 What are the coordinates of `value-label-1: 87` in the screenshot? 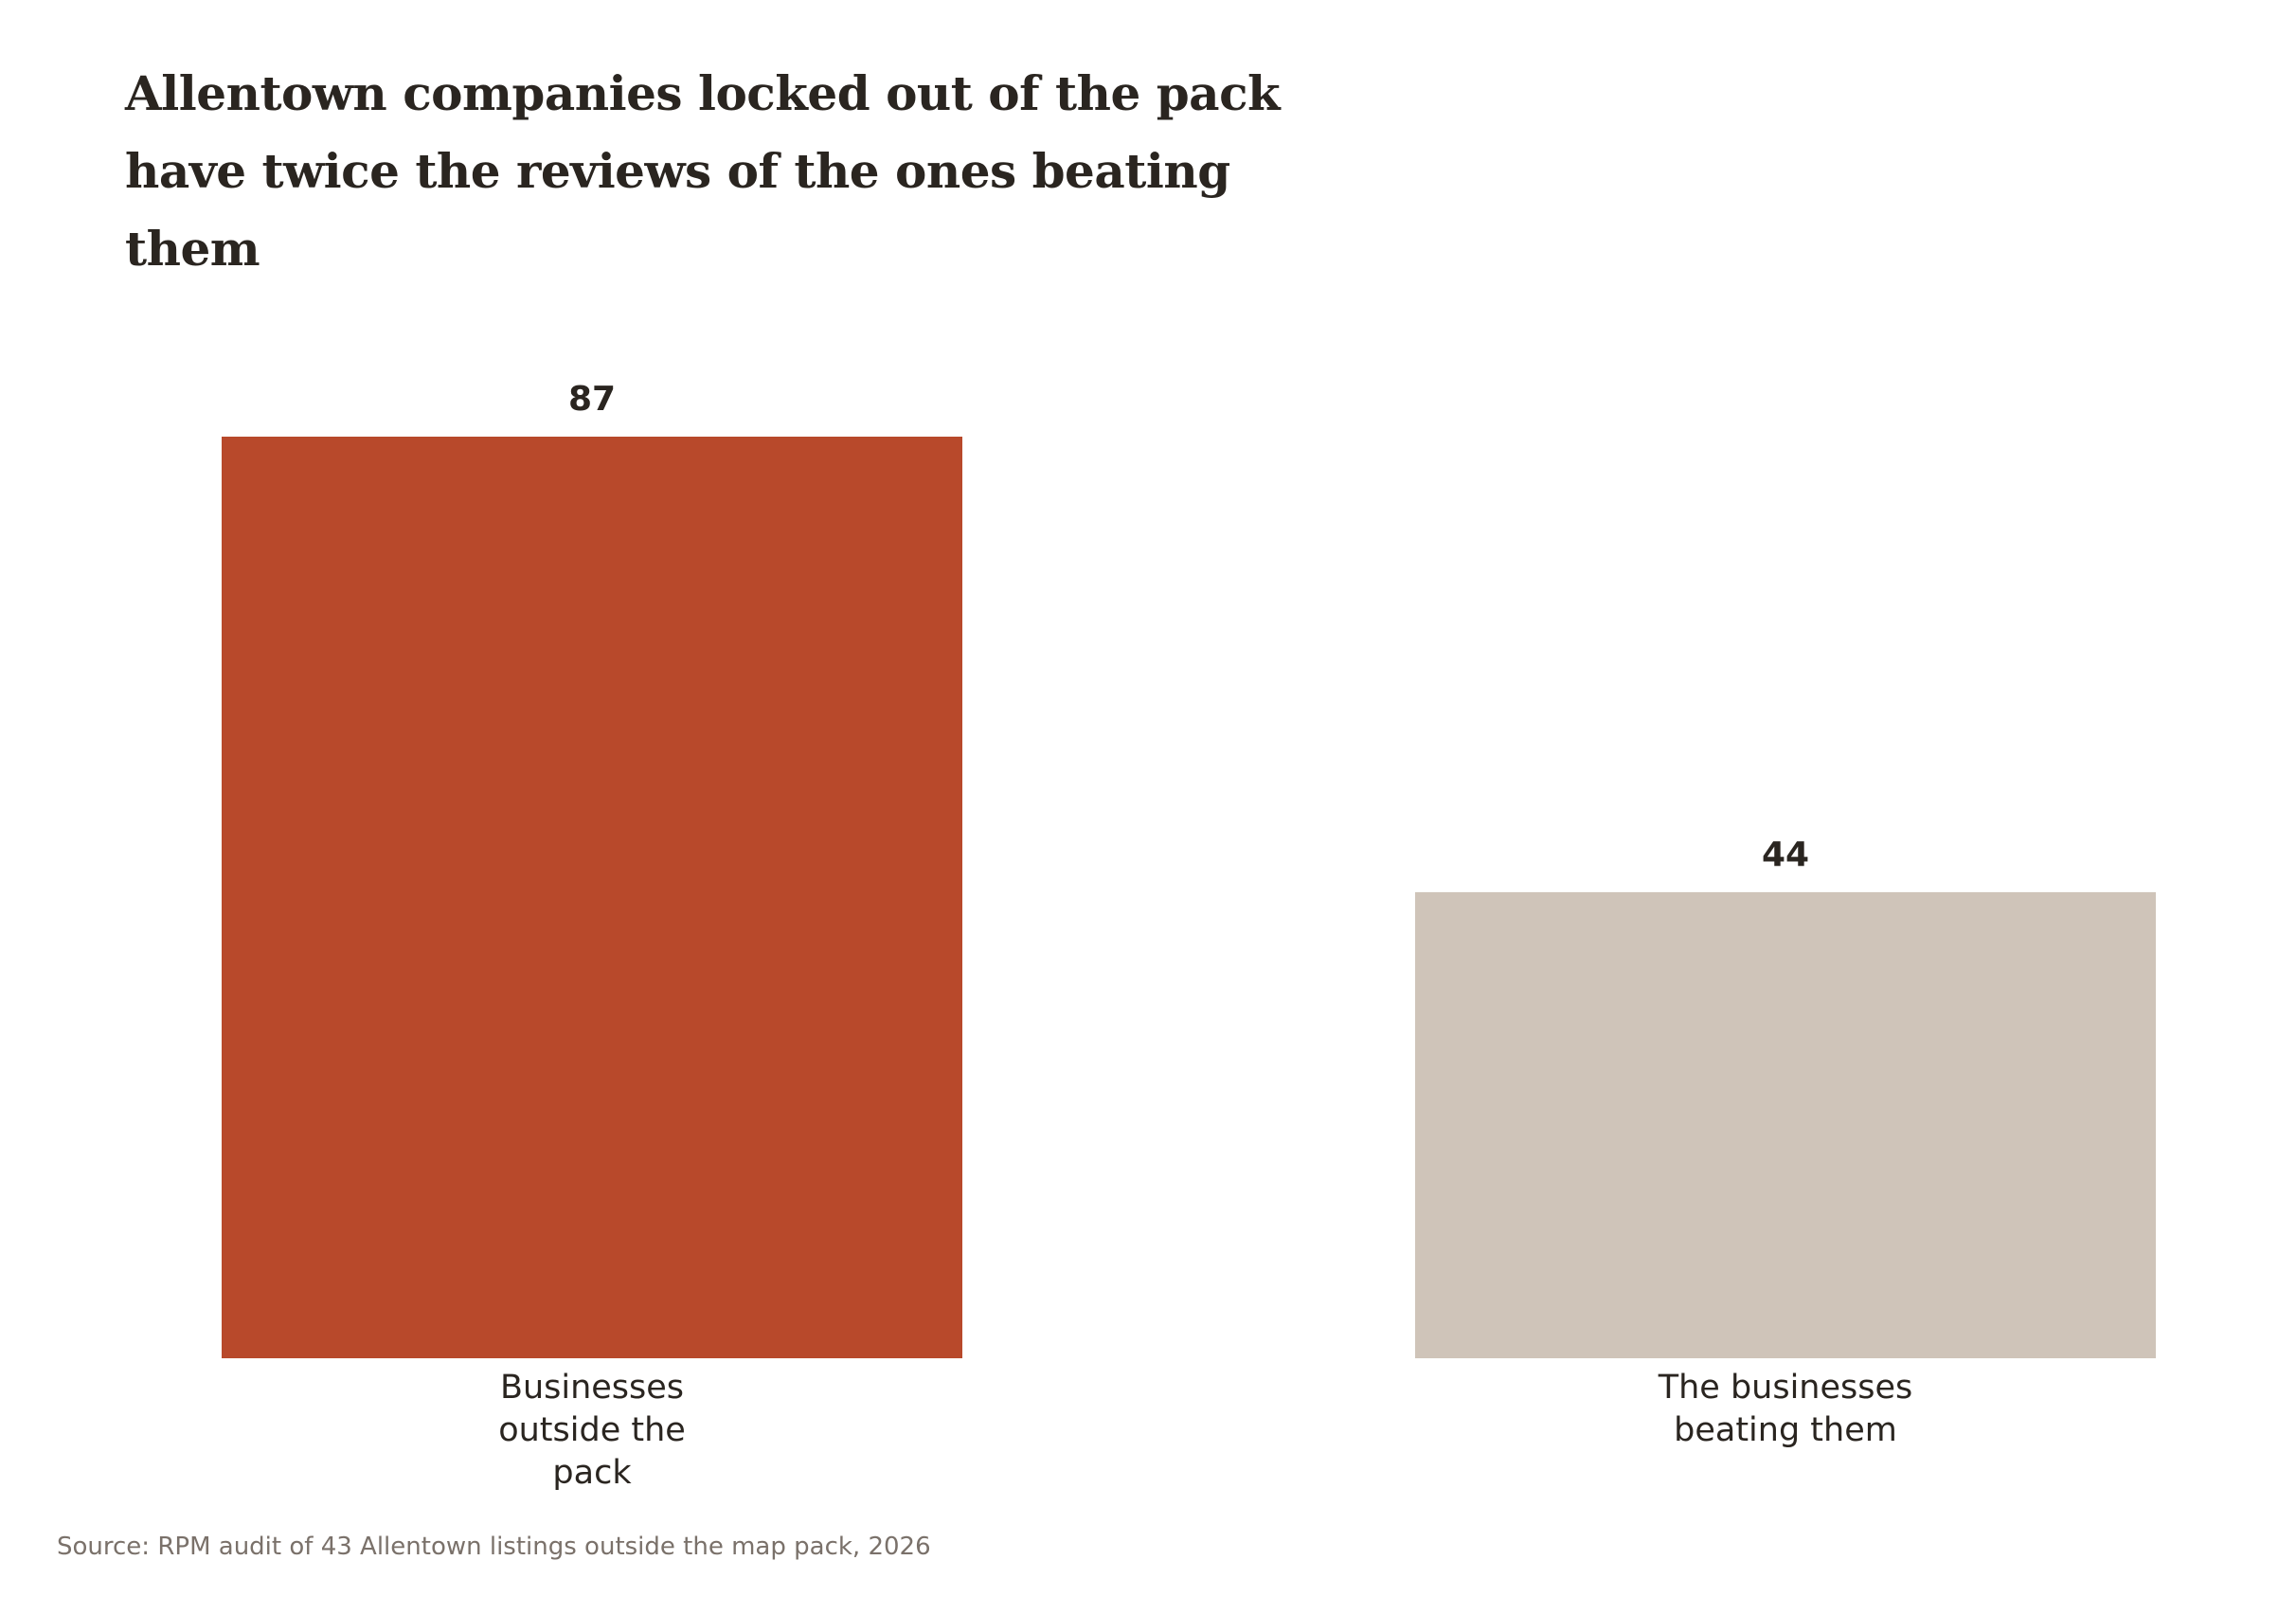 It's located at (592, 399).